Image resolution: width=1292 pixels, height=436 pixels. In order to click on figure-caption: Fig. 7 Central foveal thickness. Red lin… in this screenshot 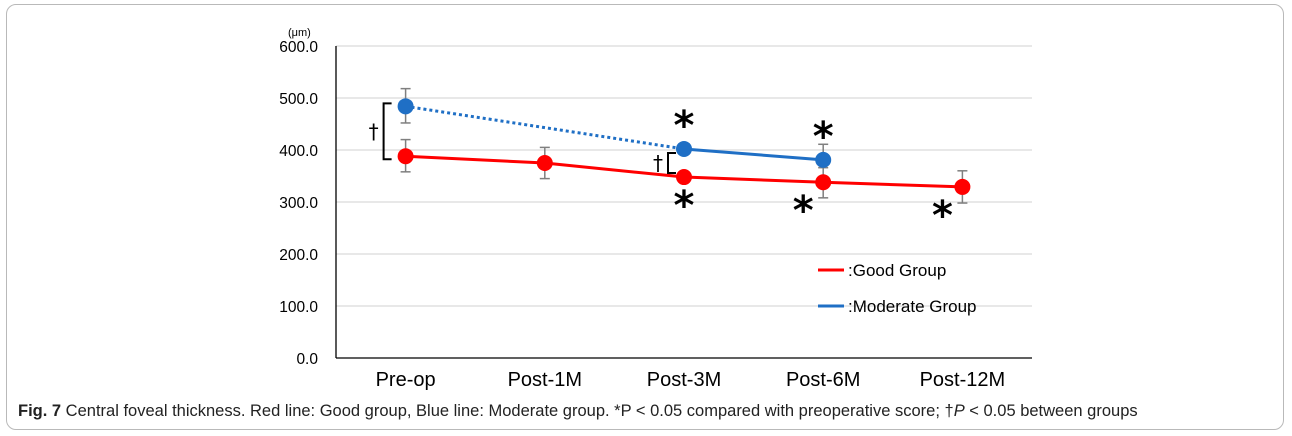, I will do `click(648, 411)`.